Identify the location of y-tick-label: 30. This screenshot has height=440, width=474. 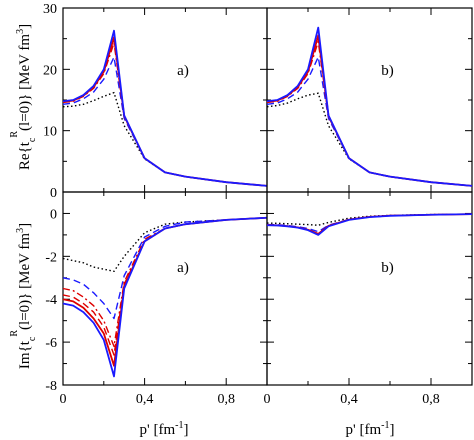
(50, 9).